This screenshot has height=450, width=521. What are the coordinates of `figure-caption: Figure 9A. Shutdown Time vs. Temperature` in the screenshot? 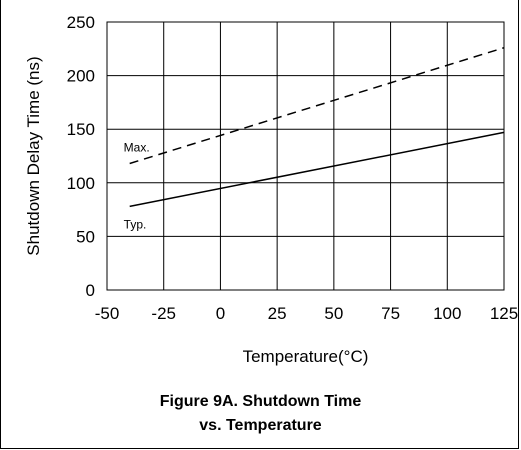 It's located at (260, 414).